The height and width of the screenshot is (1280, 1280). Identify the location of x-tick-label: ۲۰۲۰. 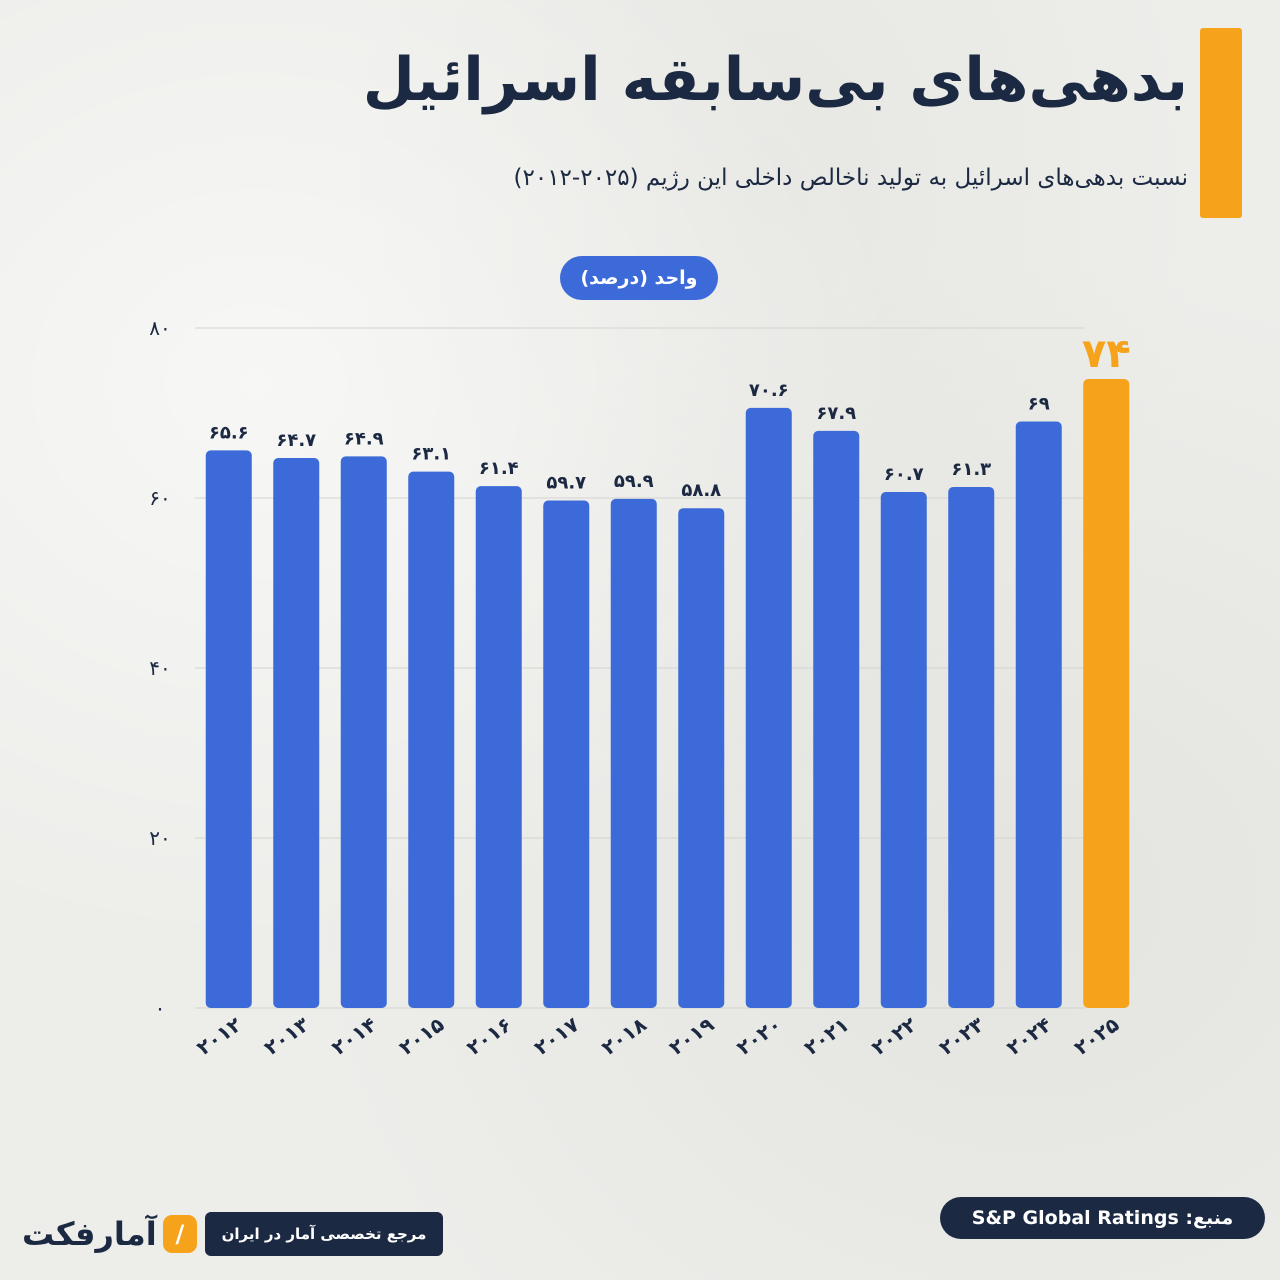
(759, 1036).